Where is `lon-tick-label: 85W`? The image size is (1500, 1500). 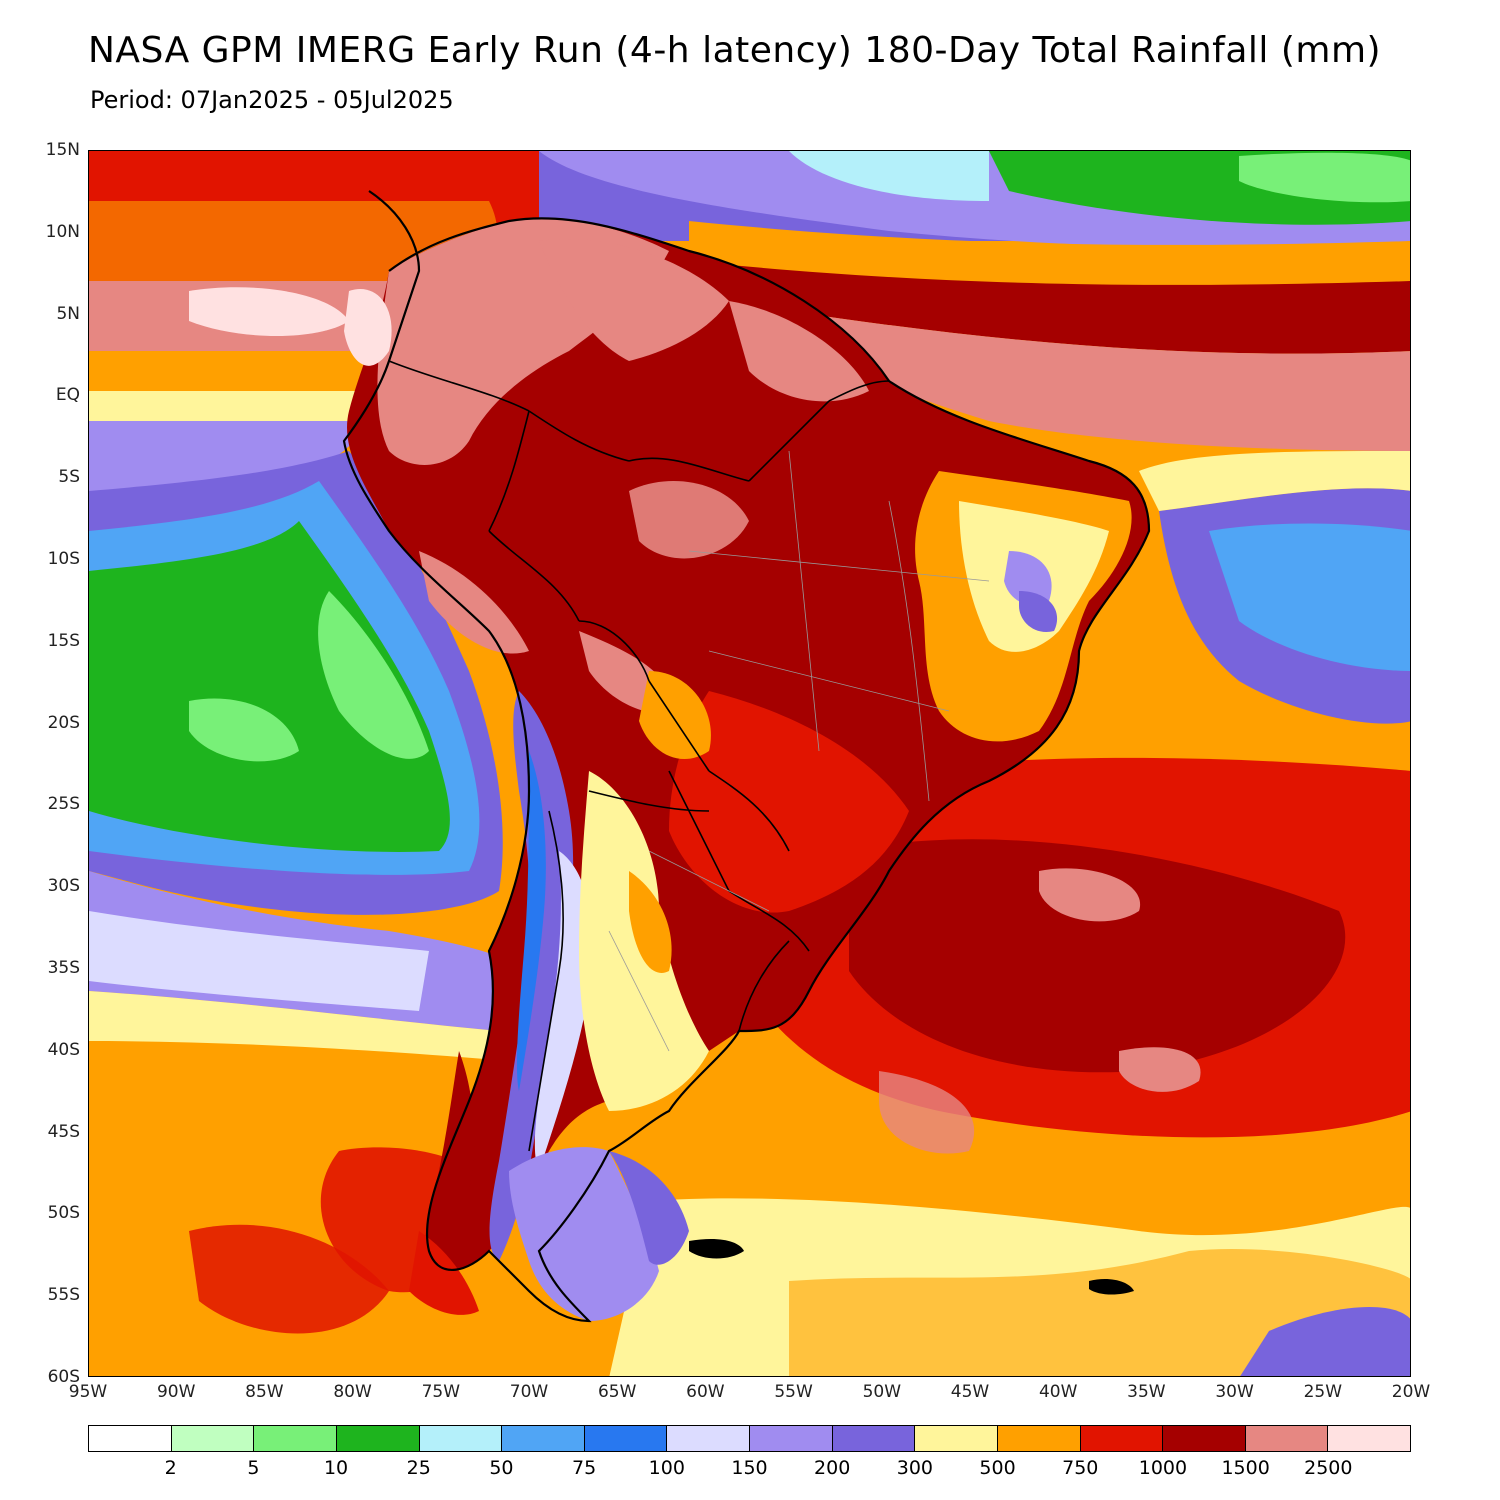
lon-tick-label: 85W is located at coordinates (264, 1392).